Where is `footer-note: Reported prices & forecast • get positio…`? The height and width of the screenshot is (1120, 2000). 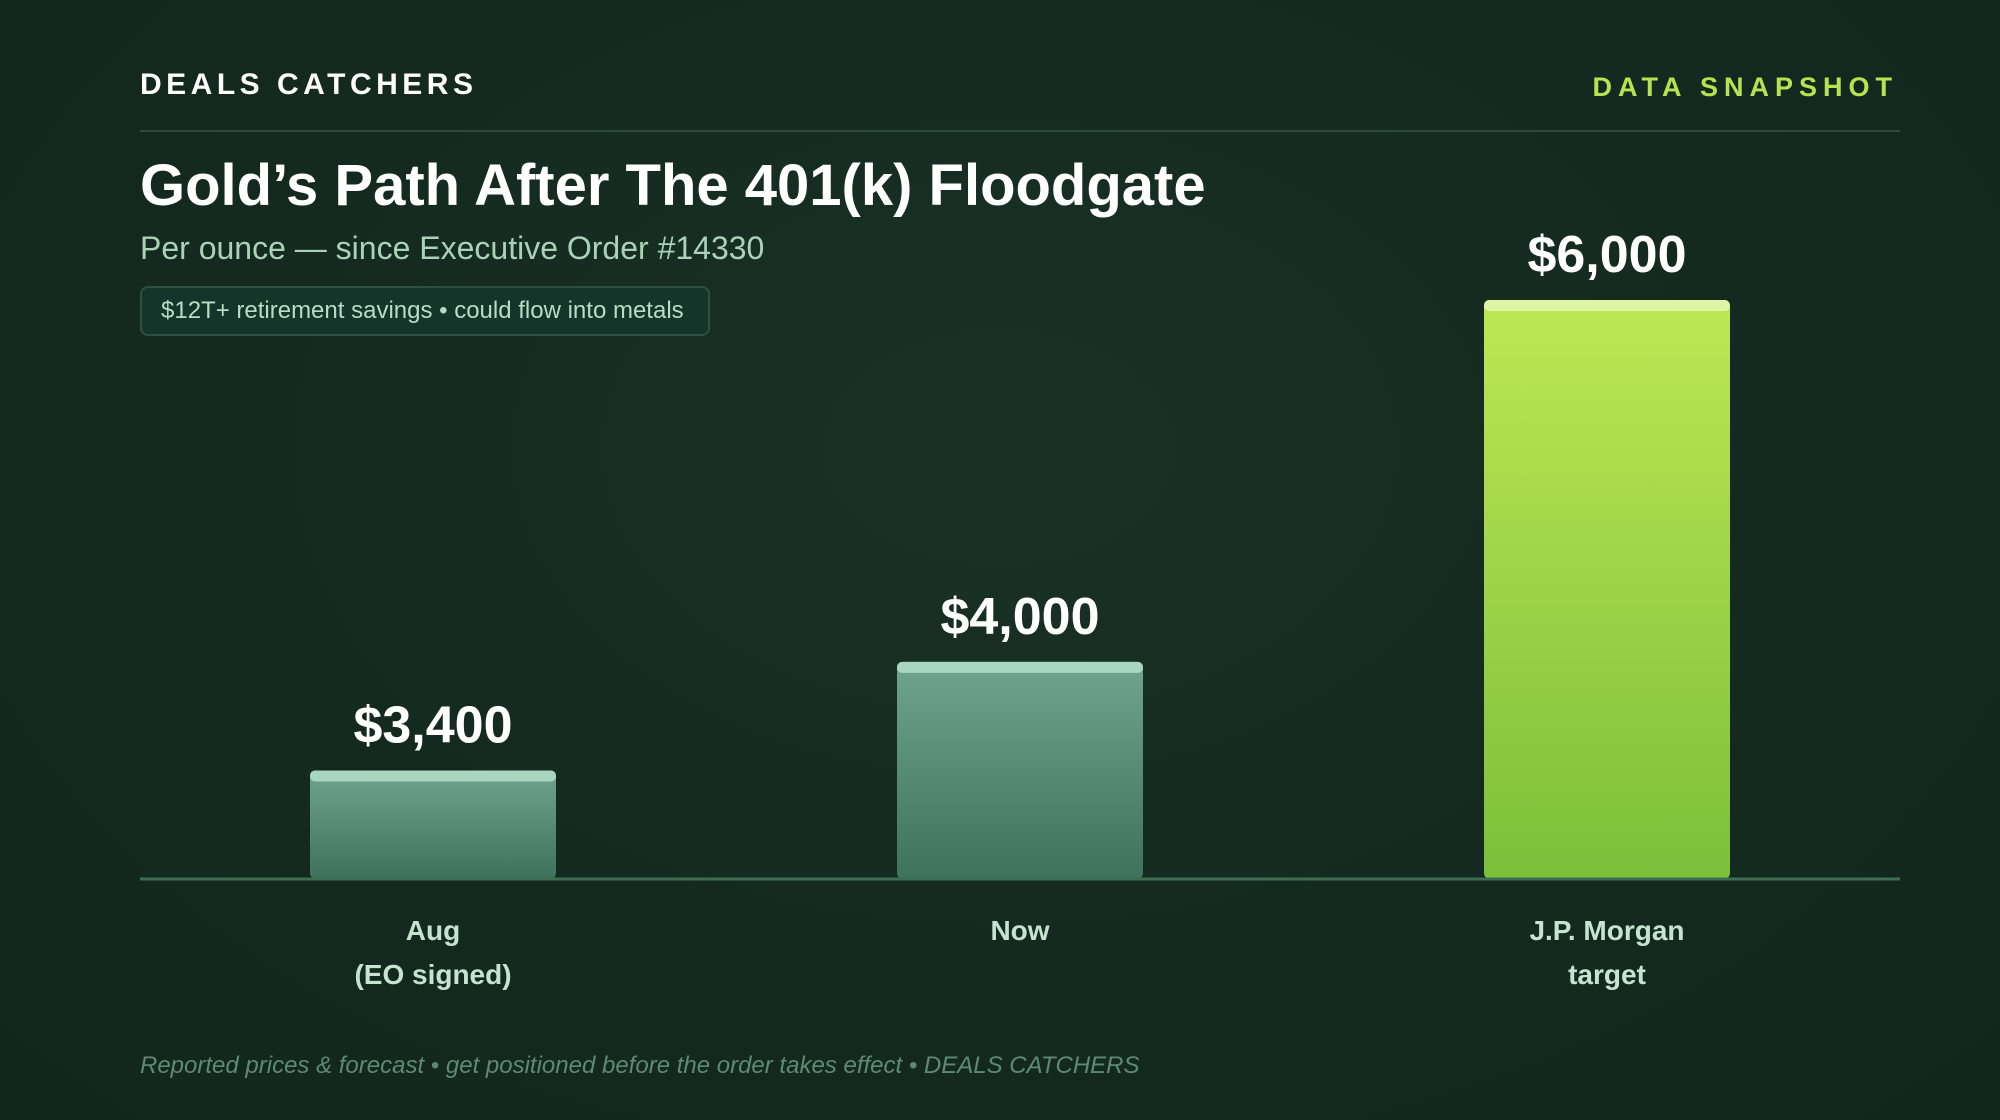
footer-note: Reported prices & forecast • get positio… is located at coordinates (640, 1065).